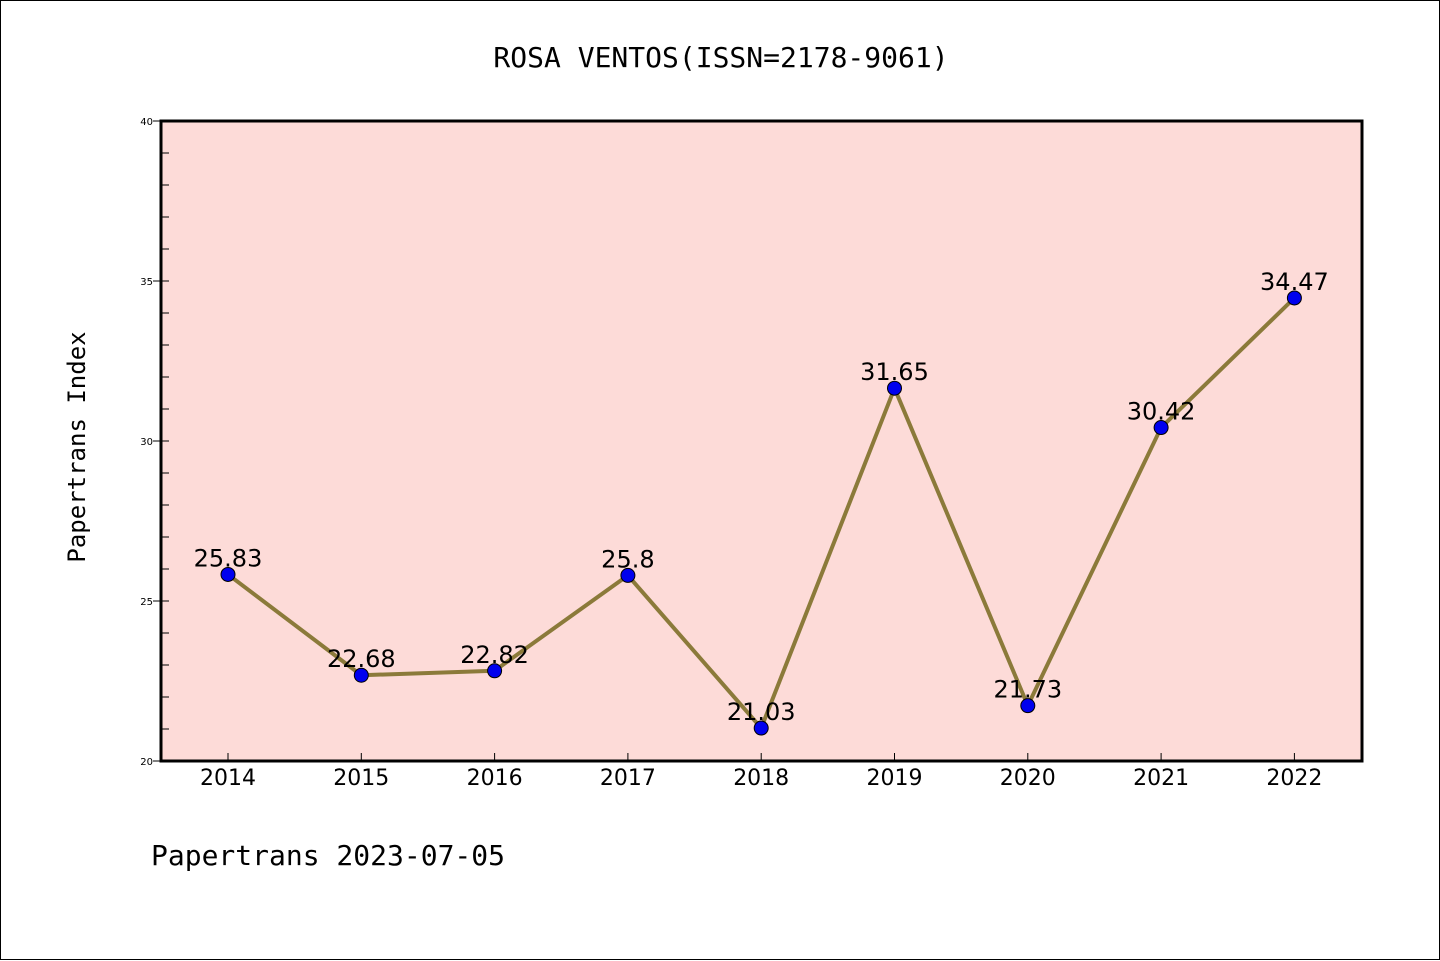 Image resolution: width=1440 pixels, height=961 pixels. Describe the element at coordinates (228, 778) in the screenshot. I see `x-tick-label: 2014` at that location.